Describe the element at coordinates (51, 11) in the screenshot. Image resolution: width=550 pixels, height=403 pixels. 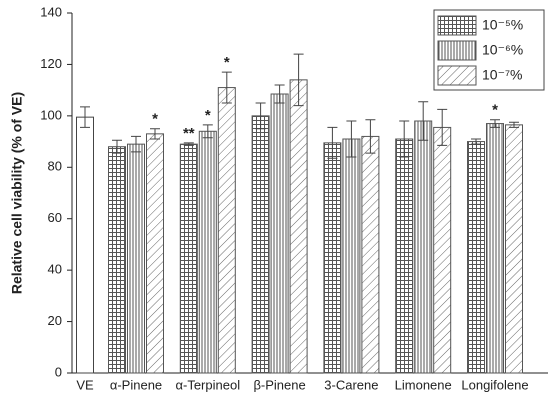
I see `y-tick-label: 140` at that location.